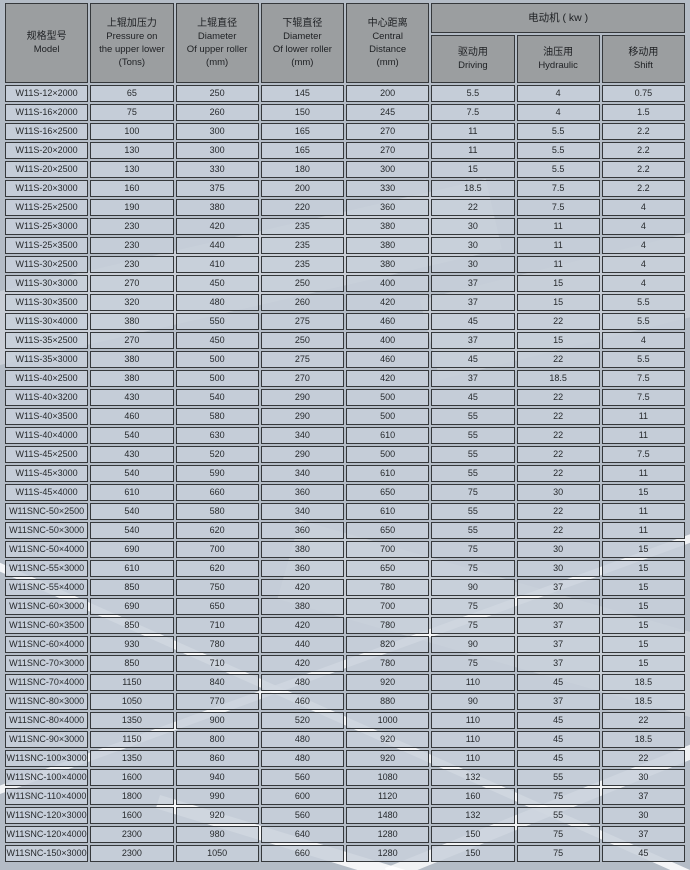 Image resolution: width=690 pixels, height=870 pixels. What do you see at coordinates (345, 834) in the screenshot?
I see `table-row: W11SNC-120×4000 2300 980 640 1280 150 75 37` at bounding box center [345, 834].